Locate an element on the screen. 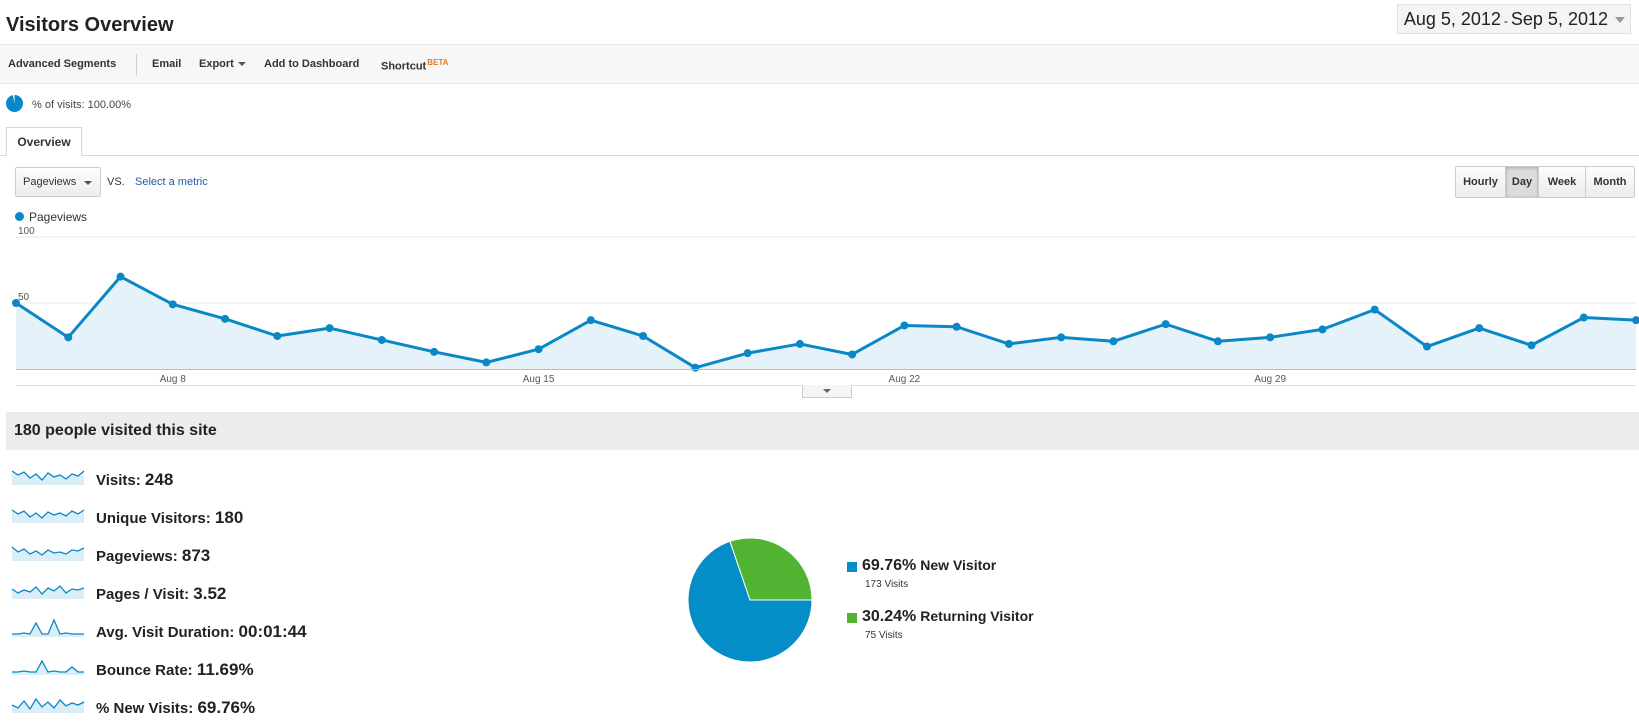 Image resolution: width=1639 pixels, height=722 pixels. tab-baseline is located at coordinates (819, 155).